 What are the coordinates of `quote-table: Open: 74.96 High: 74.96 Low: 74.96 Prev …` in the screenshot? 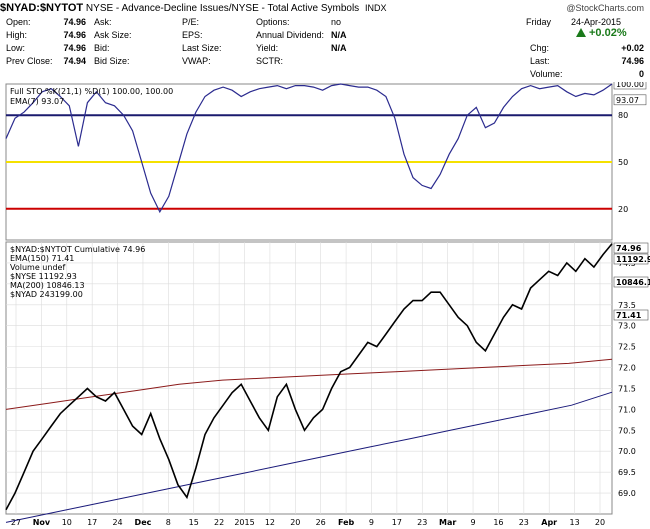 It's located at (325, 49).